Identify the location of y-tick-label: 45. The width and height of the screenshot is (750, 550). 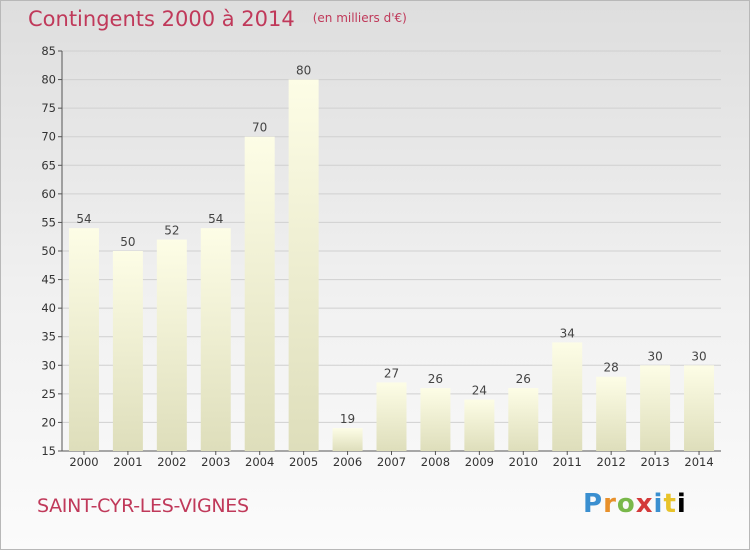
(48, 280).